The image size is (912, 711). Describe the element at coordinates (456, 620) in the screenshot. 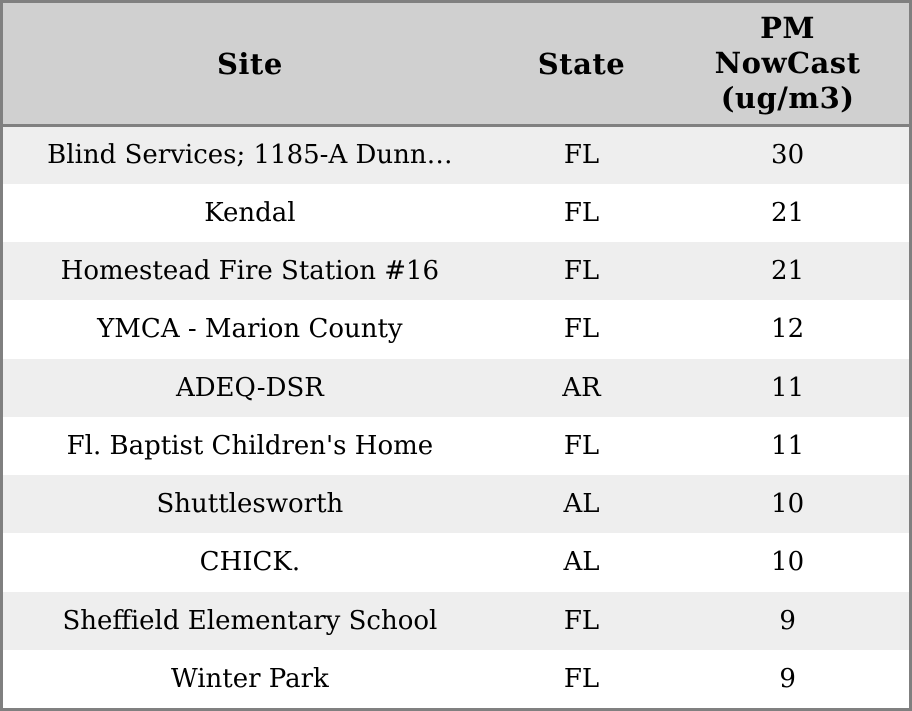

I see `table-row: Sheffield Elementary School FL 9` at that location.